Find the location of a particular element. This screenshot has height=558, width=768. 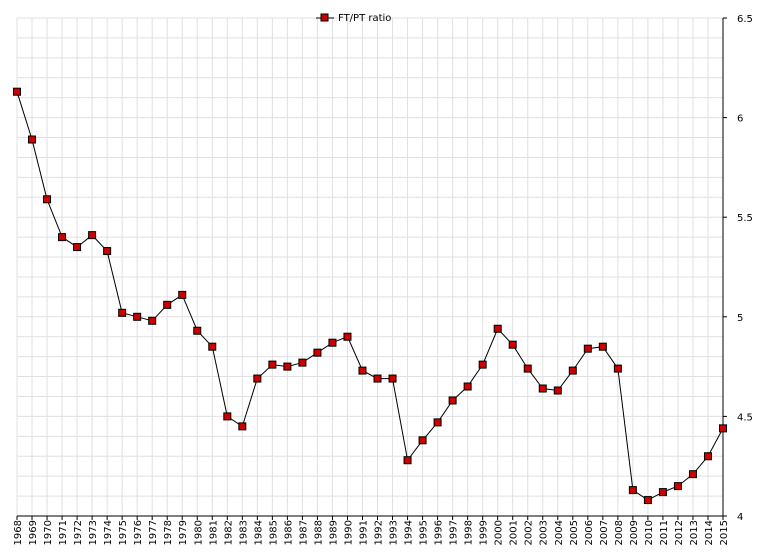

x-tick-label: 2011 is located at coordinates (664, 532).